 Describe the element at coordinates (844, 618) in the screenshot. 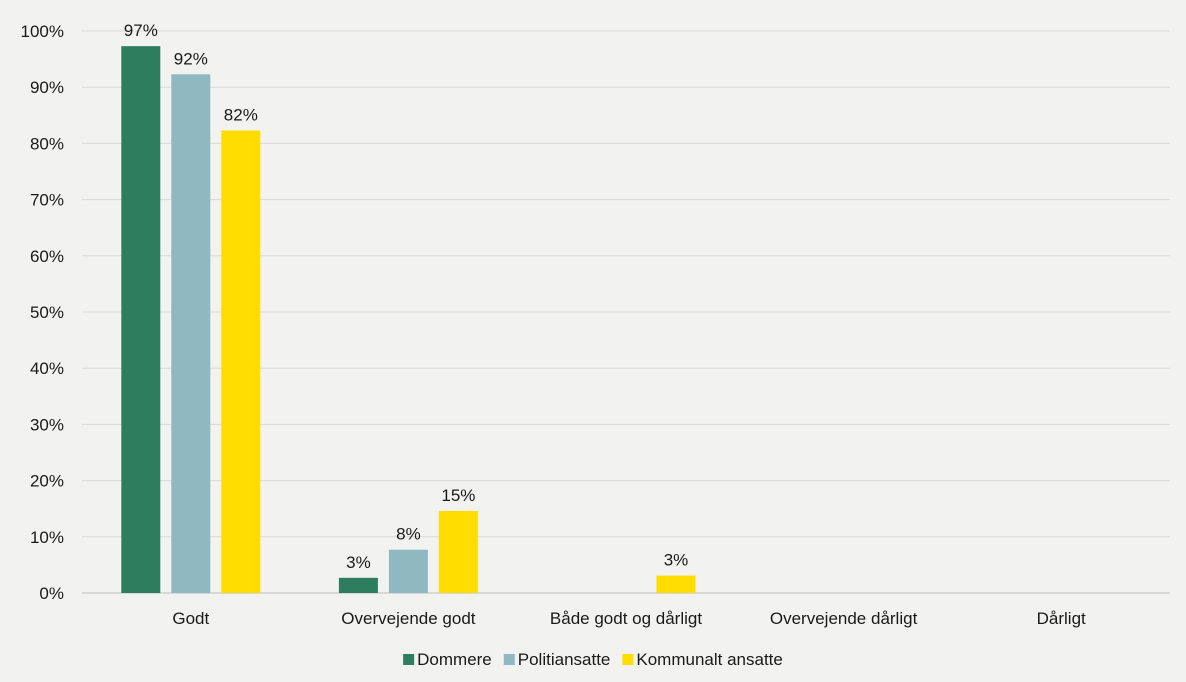

I see `category-label: Overvejende dårligt` at that location.